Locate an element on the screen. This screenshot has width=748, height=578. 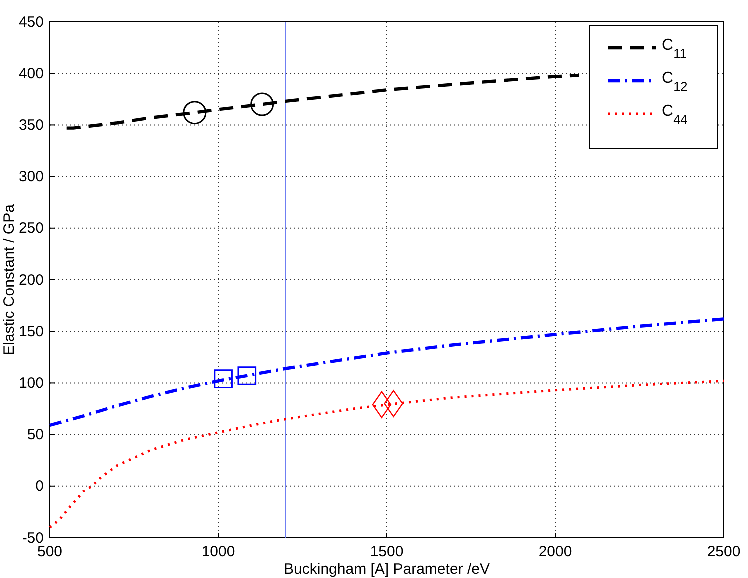
x-tick-label: 2500 is located at coordinates (724, 552).